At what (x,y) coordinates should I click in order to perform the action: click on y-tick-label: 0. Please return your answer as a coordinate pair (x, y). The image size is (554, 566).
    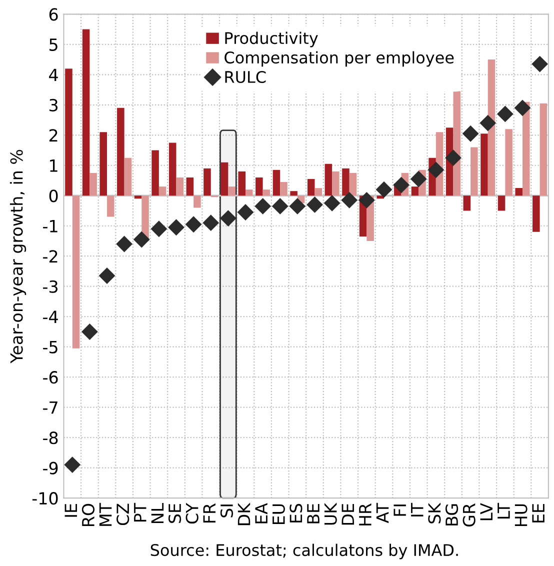
    Looking at the image, I should click on (53, 196).